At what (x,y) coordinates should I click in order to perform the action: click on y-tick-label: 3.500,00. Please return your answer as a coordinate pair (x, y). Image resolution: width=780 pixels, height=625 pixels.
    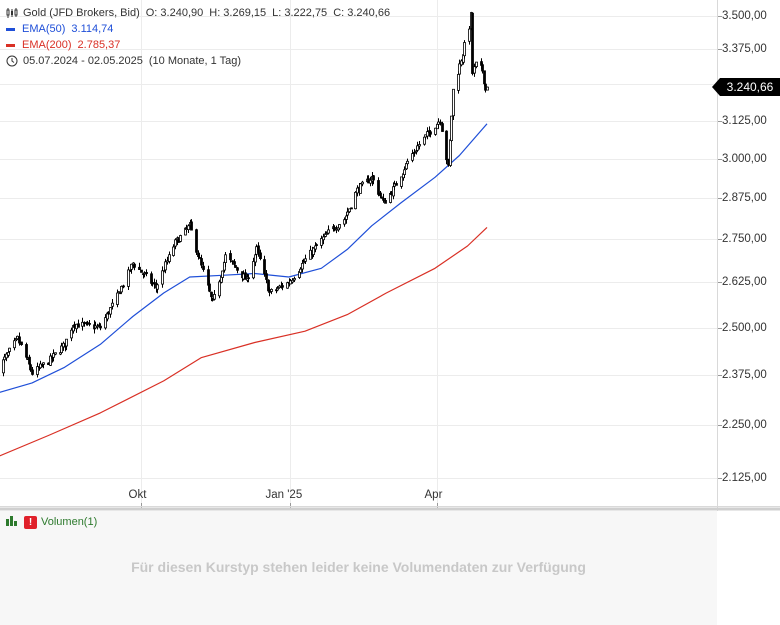
    Looking at the image, I should click on (744, 15).